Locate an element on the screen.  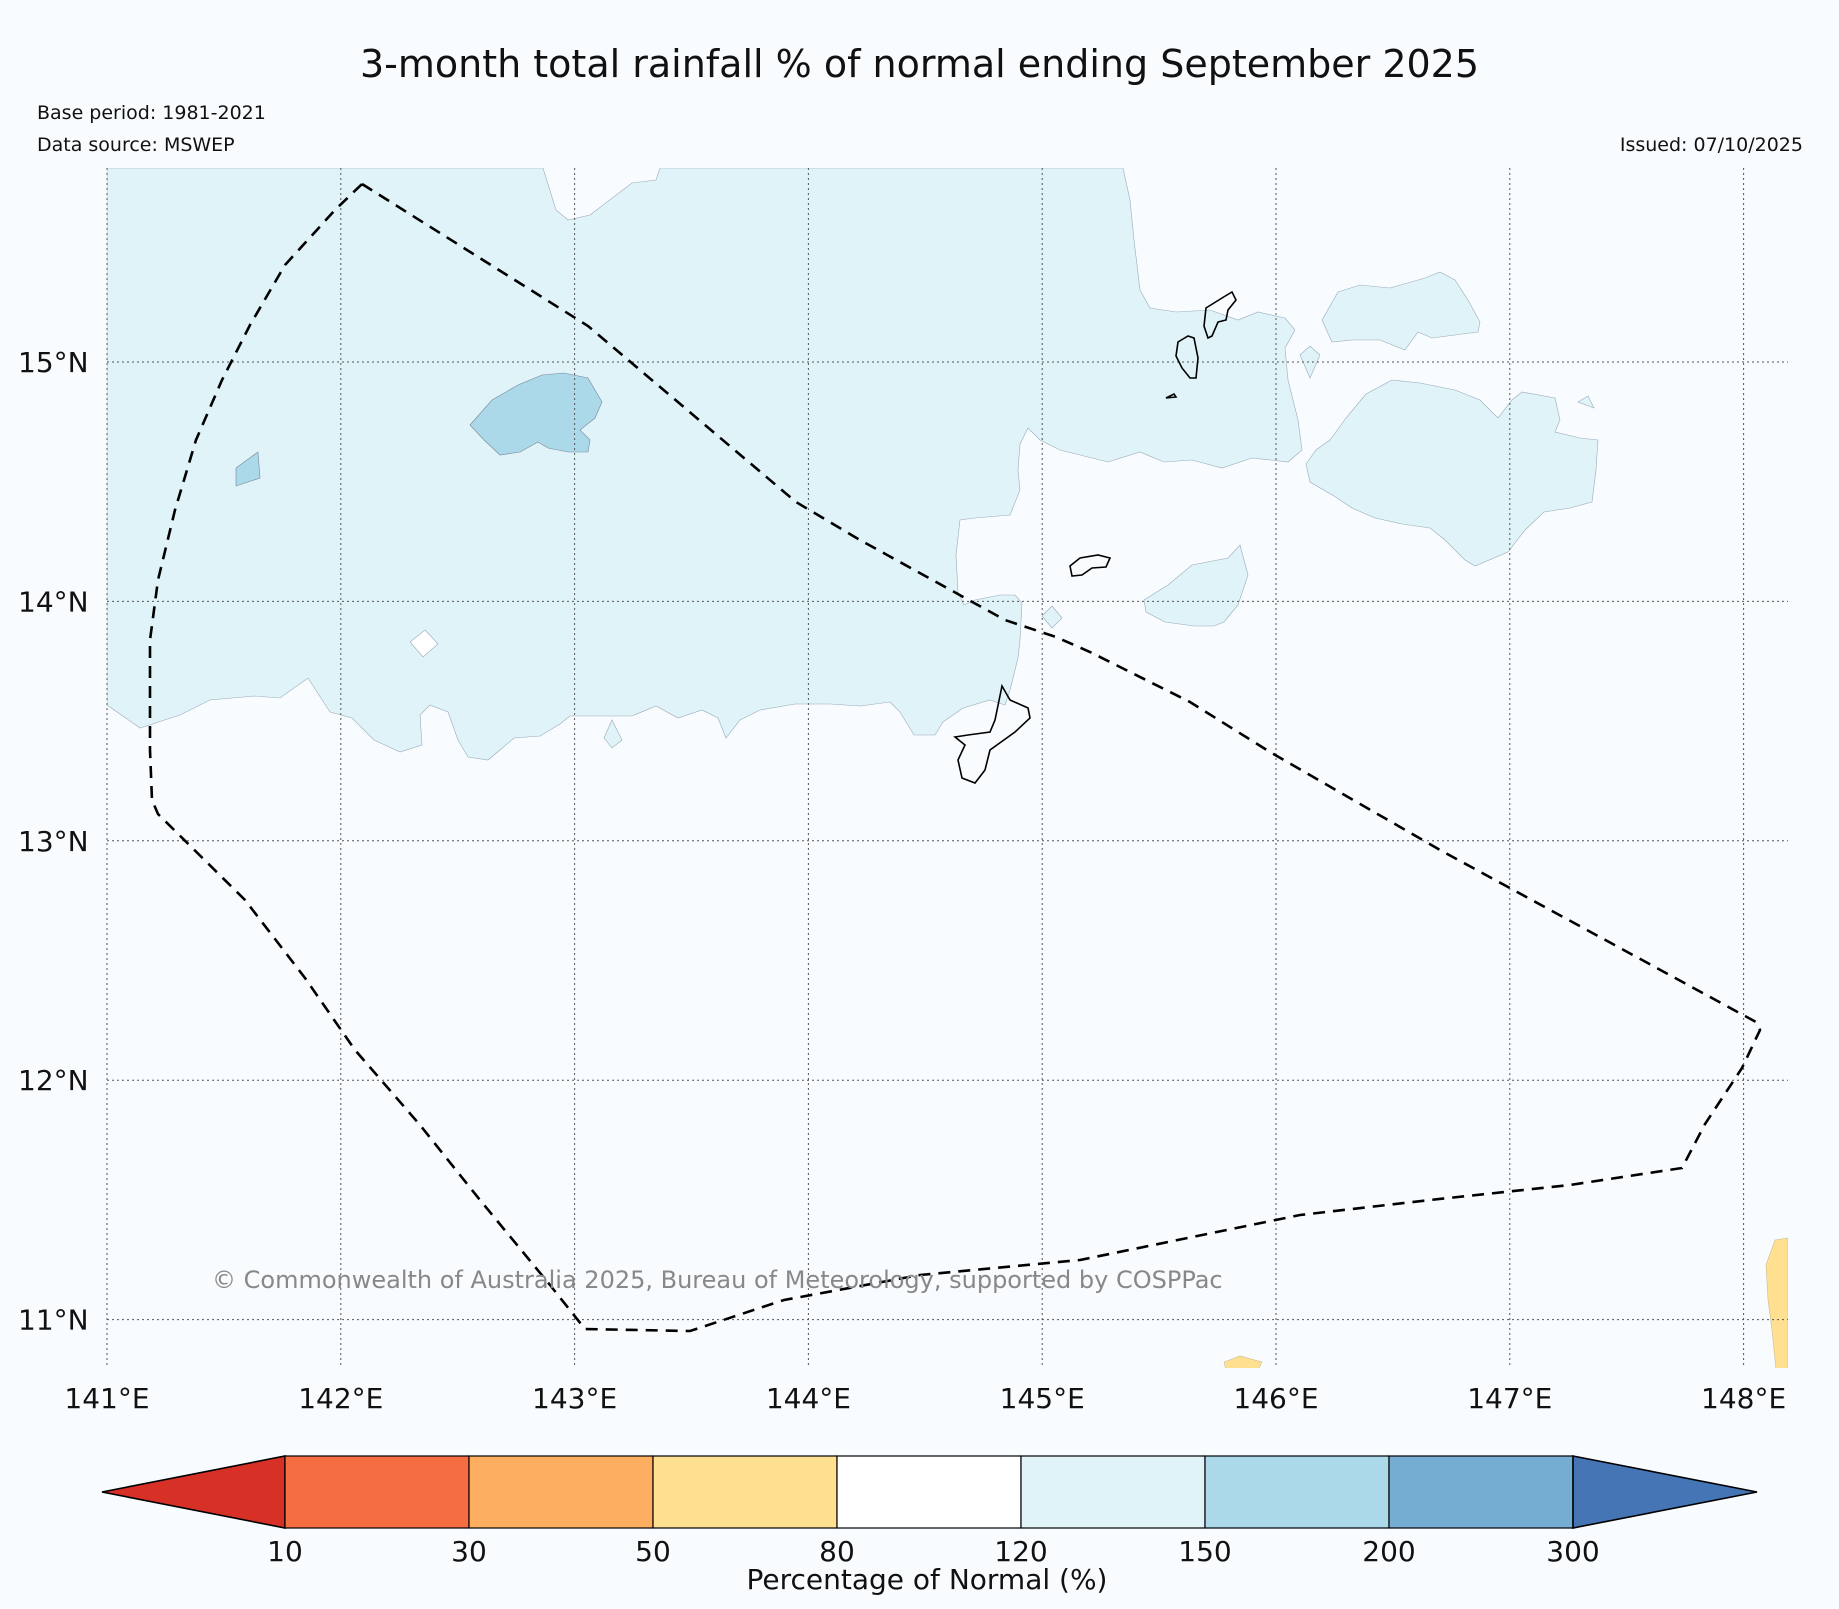
lat-tick-label: 13°N is located at coordinates (53, 841).